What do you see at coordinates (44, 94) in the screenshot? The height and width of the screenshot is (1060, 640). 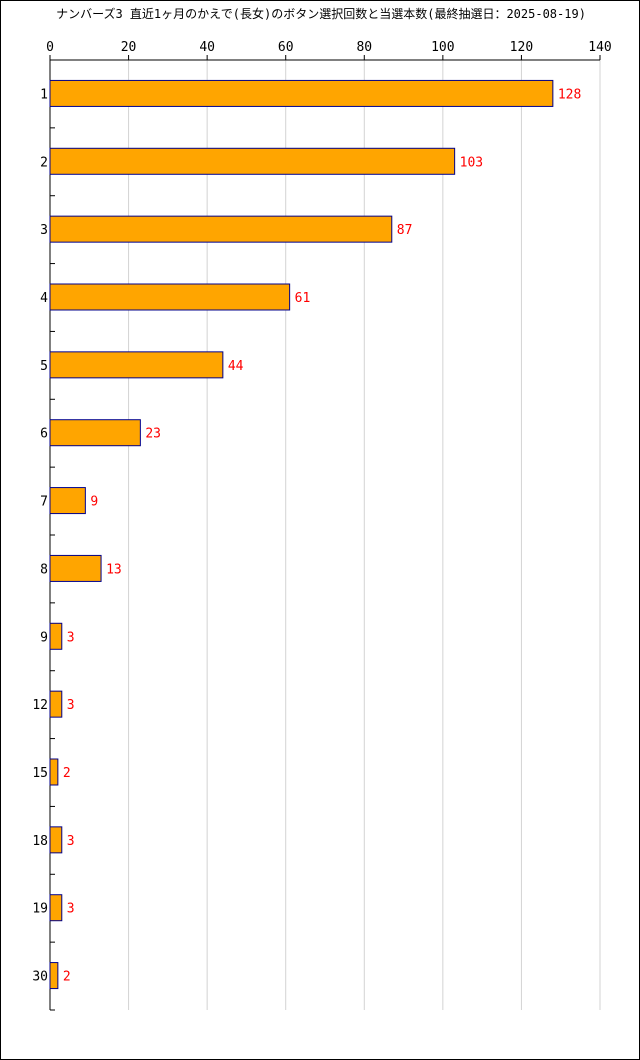 I see `category-label: 1` at bounding box center [44, 94].